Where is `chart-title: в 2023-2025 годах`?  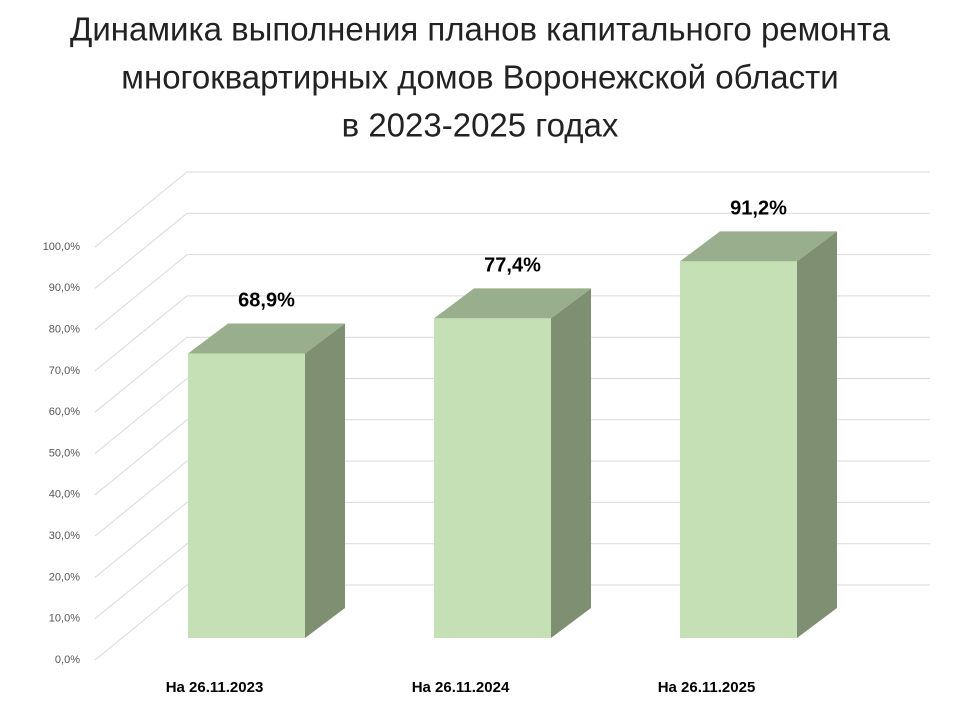 chart-title: в 2023-2025 годах is located at coordinates (480, 125).